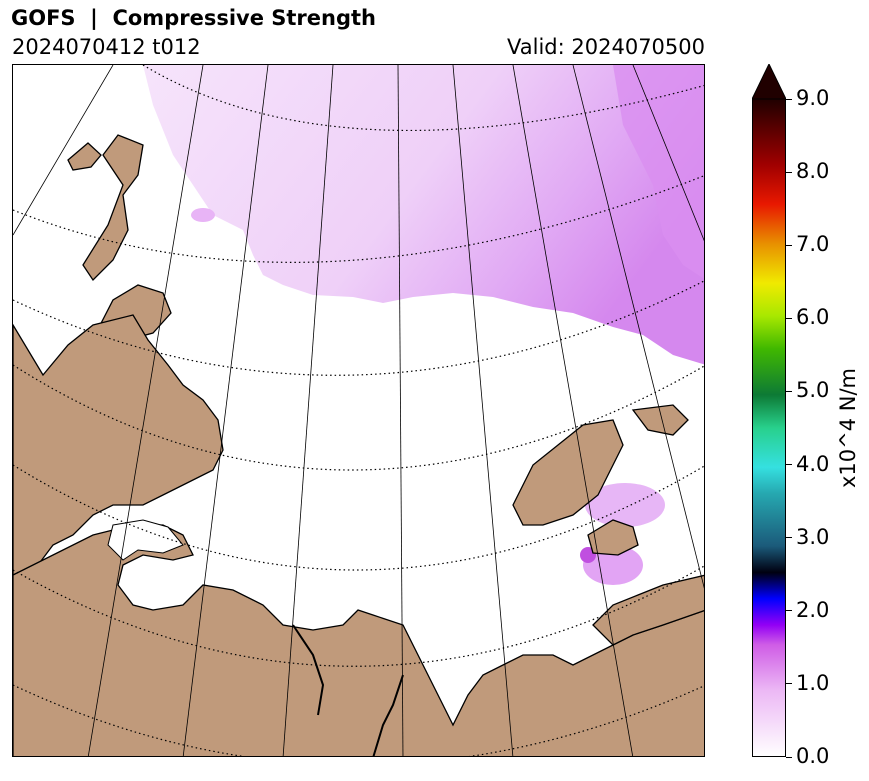 The height and width of the screenshot is (781, 869). Describe the element at coordinates (568, 472) in the screenshot. I see `land-novaya-zemlya-north` at that location.